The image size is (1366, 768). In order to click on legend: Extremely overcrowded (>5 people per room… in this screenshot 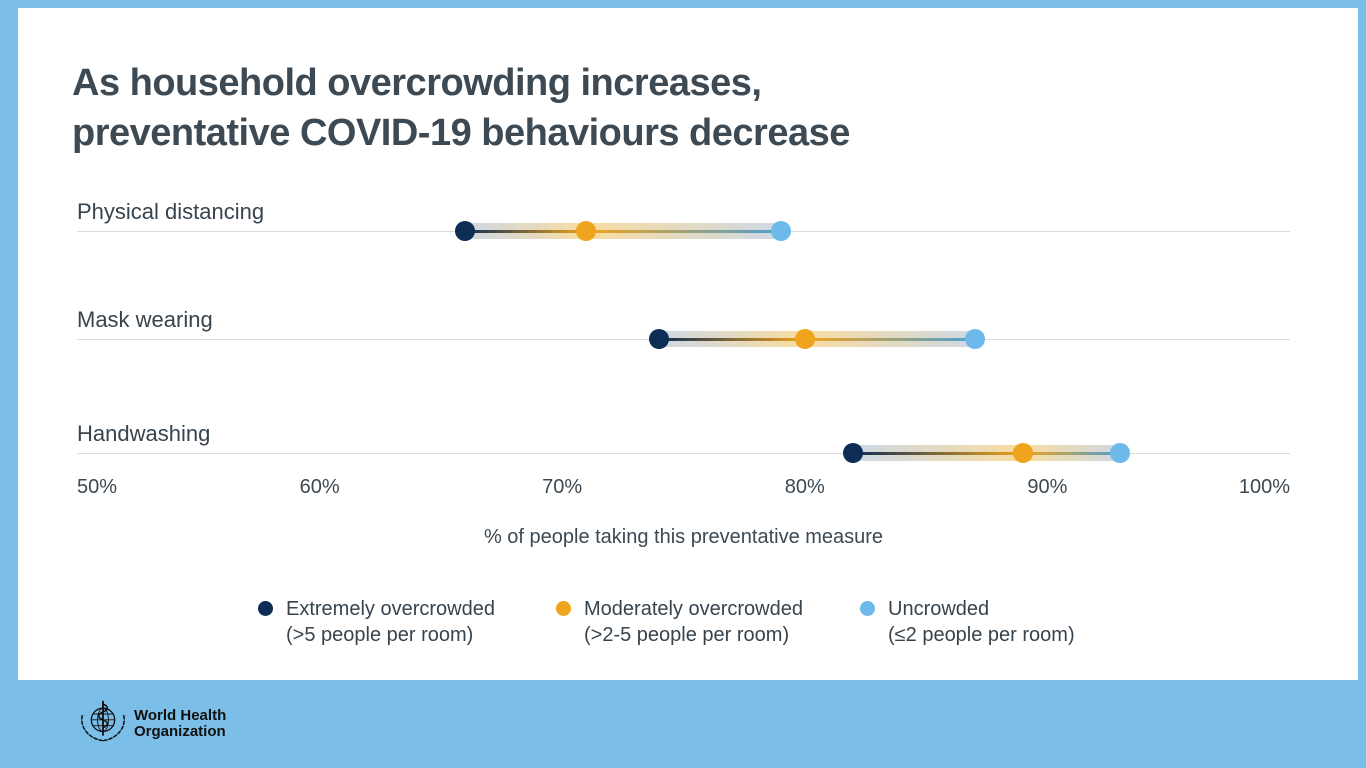, I will do `click(688, 626)`.